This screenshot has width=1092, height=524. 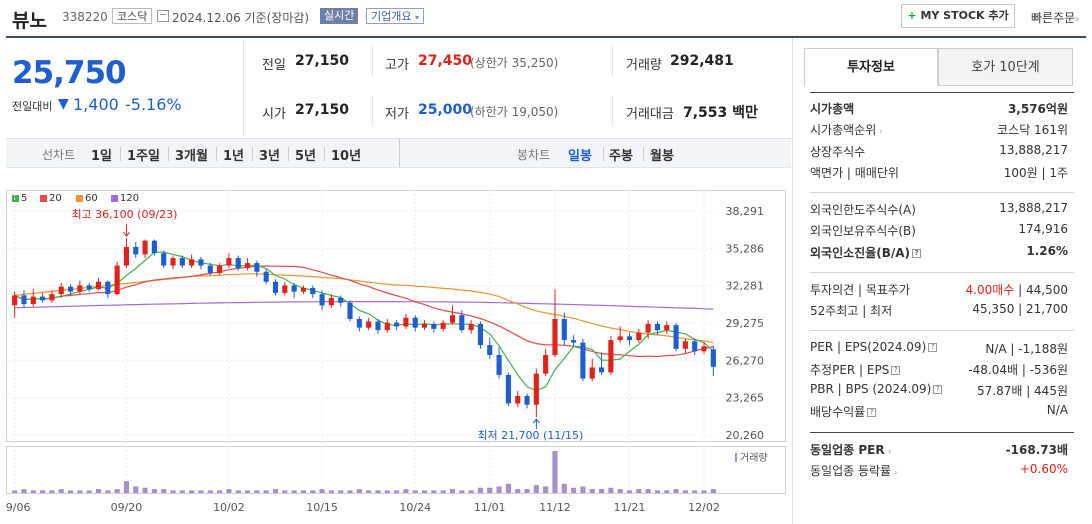 What do you see at coordinates (745, 248) in the screenshot?
I see `y-tick-label: 35,286` at bounding box center [745, 248].